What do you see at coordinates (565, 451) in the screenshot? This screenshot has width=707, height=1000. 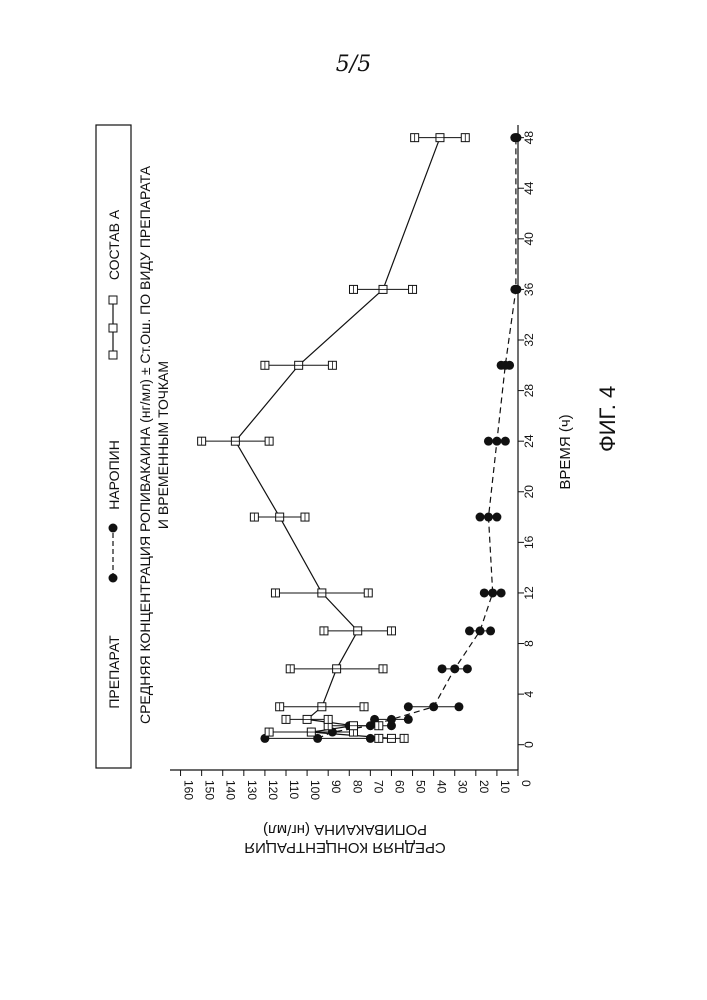 I see `x-axis-label: ВРЕМЯ (ч)` at bounding box center [565, 451].